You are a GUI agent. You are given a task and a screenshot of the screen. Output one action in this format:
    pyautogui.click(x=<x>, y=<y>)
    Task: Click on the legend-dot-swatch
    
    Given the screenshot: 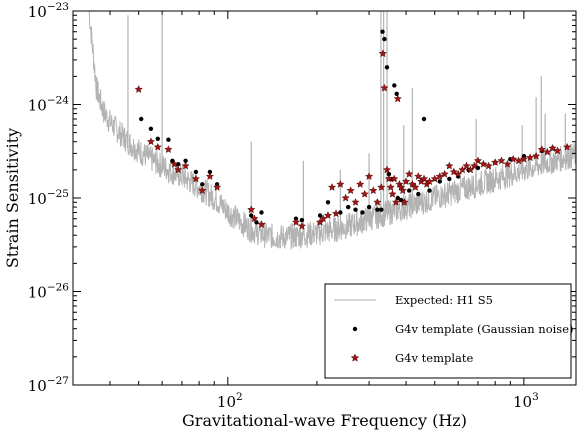 What is the action you would take?
    pyautogui.click(x=355, y=329)
    